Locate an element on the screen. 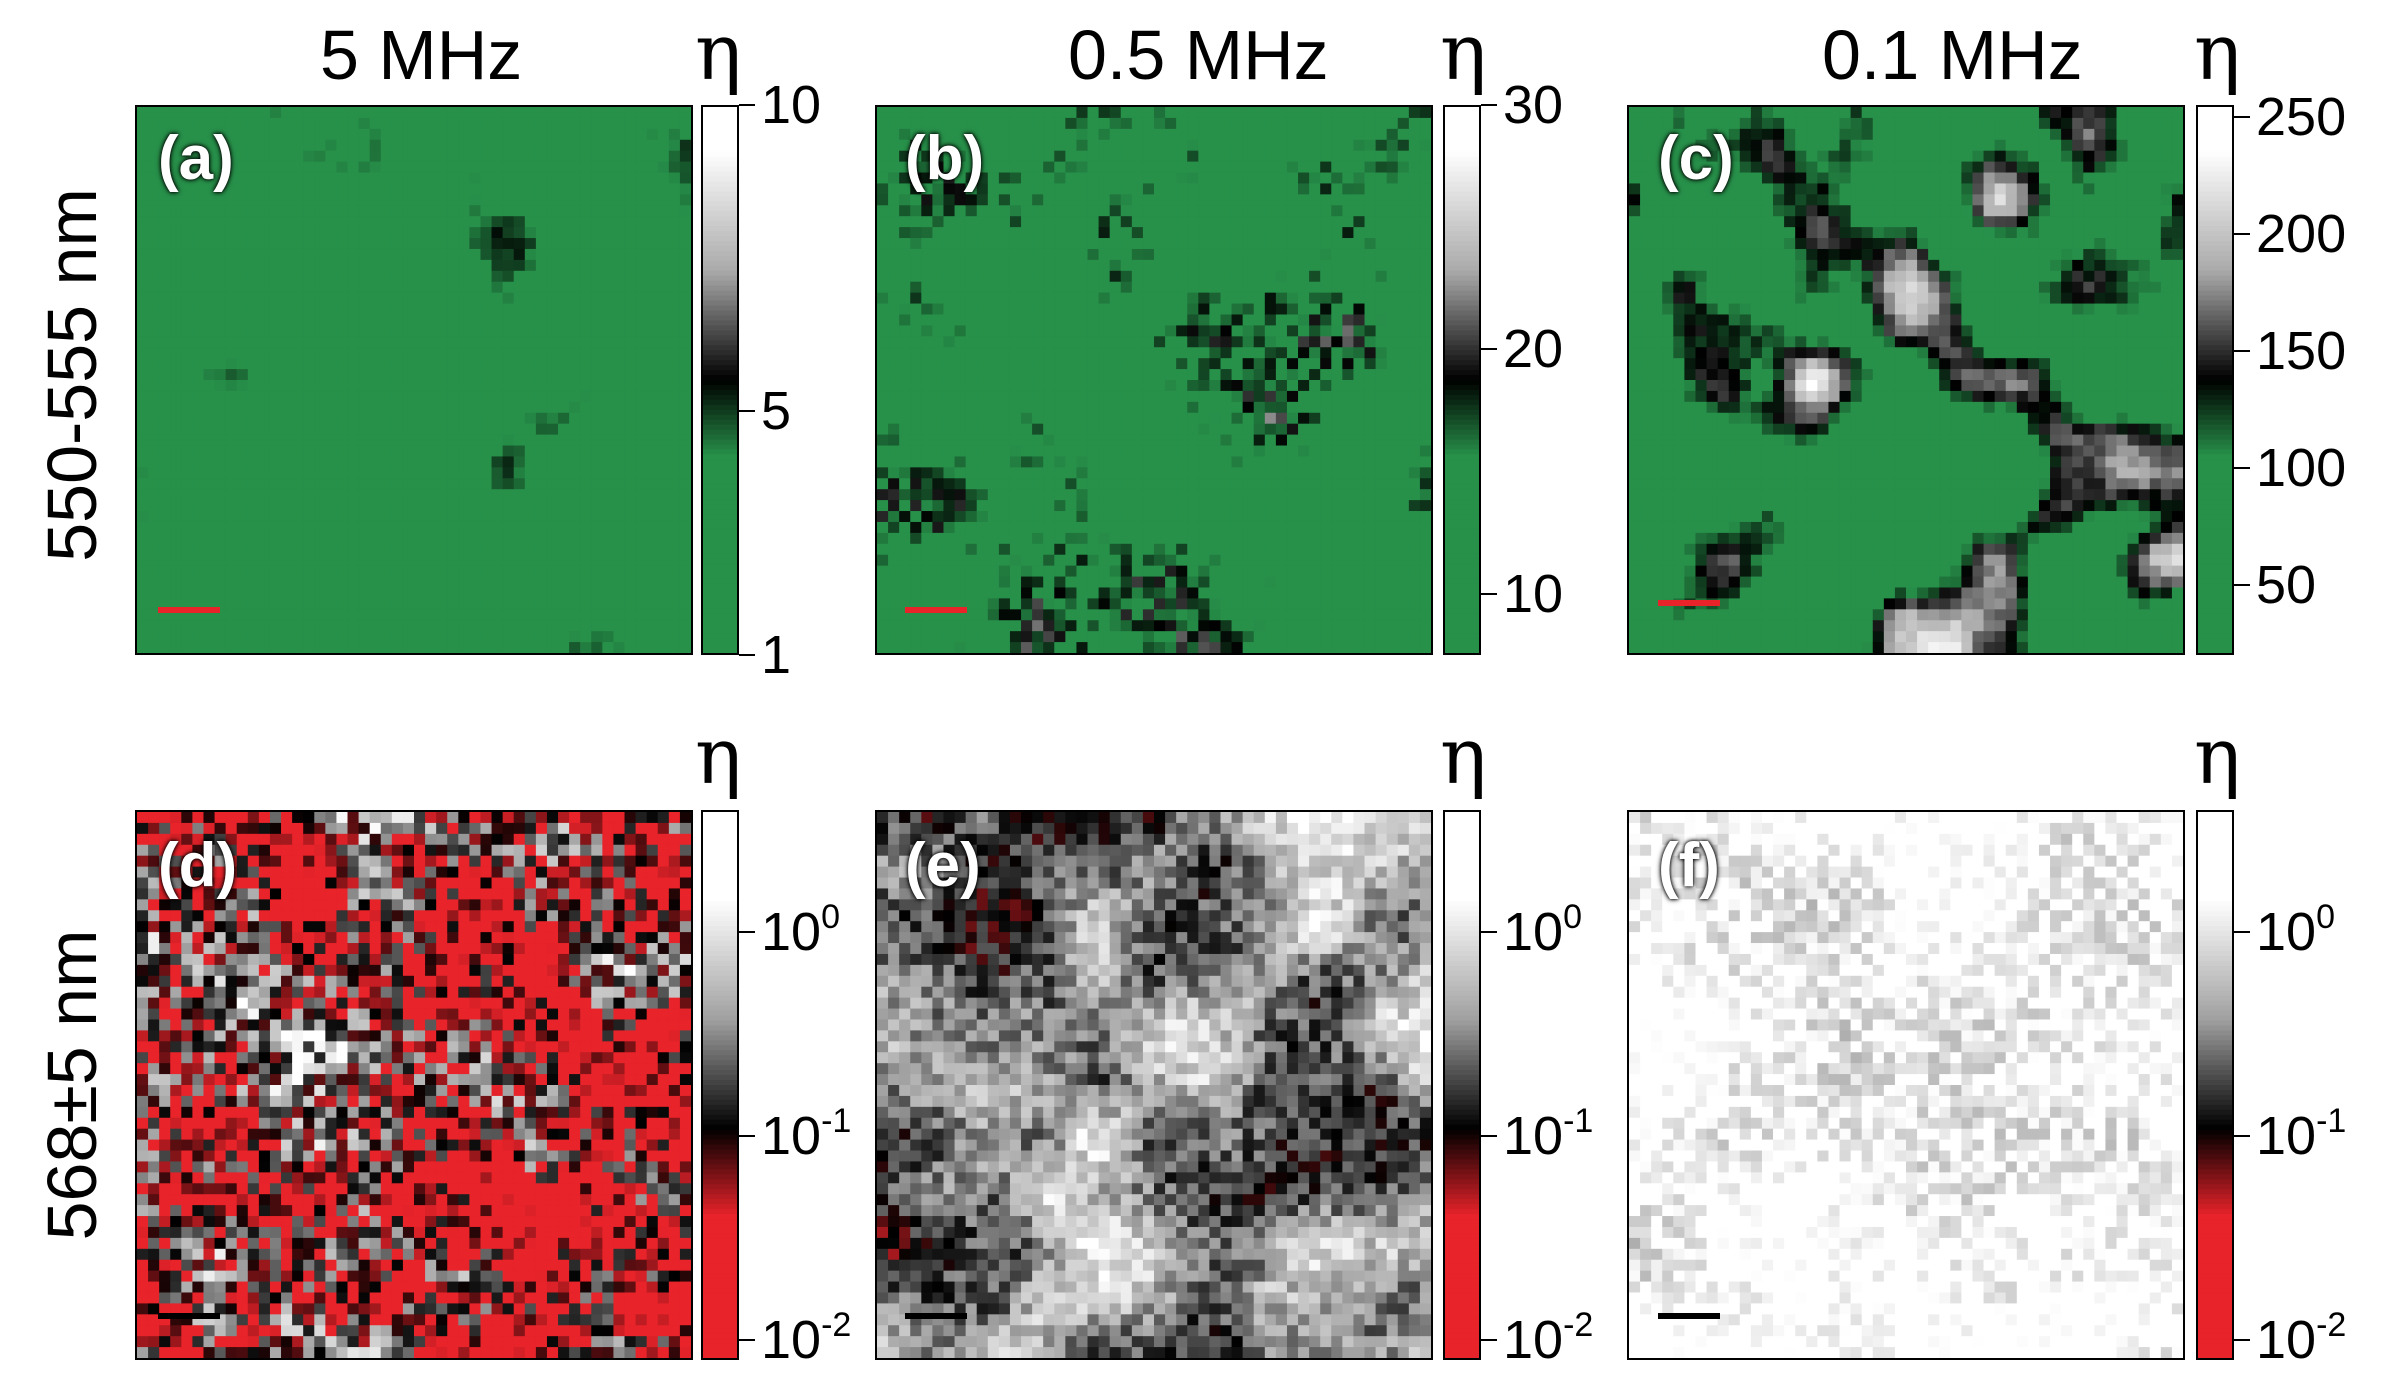 This screenshot has width=2381, height=1389. colorbar-gradient-d is located at coordinates (720, 1085).